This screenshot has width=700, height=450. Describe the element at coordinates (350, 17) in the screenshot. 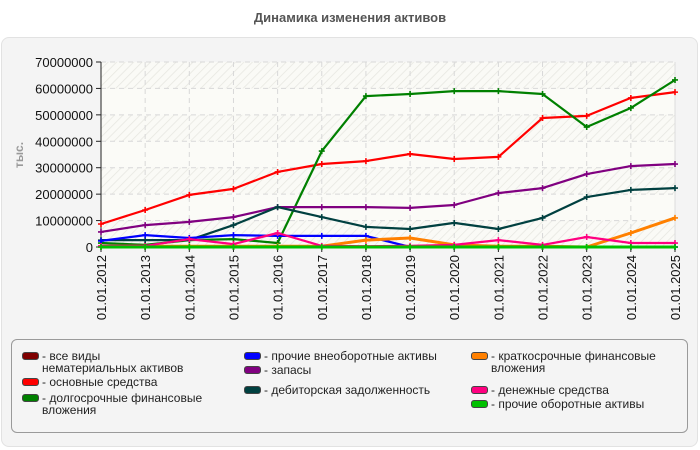

I see `chart-title: Динамика изменения активов` at that location.